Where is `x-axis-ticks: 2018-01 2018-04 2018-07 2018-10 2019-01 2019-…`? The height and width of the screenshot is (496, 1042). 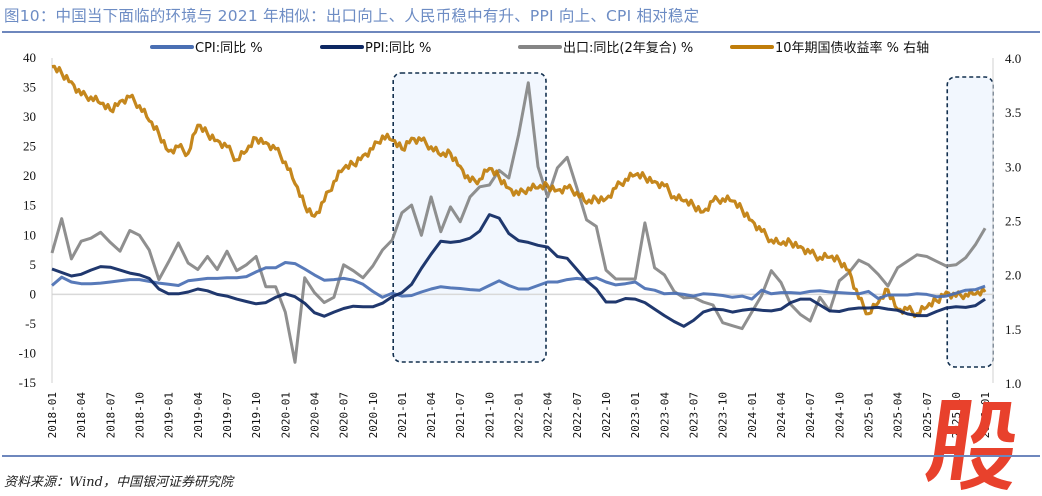 x-axis-ticks: 2018-01 2018-04 2018-07 2018-10 2019-01 2019-… is located at coordinates (519, 415).